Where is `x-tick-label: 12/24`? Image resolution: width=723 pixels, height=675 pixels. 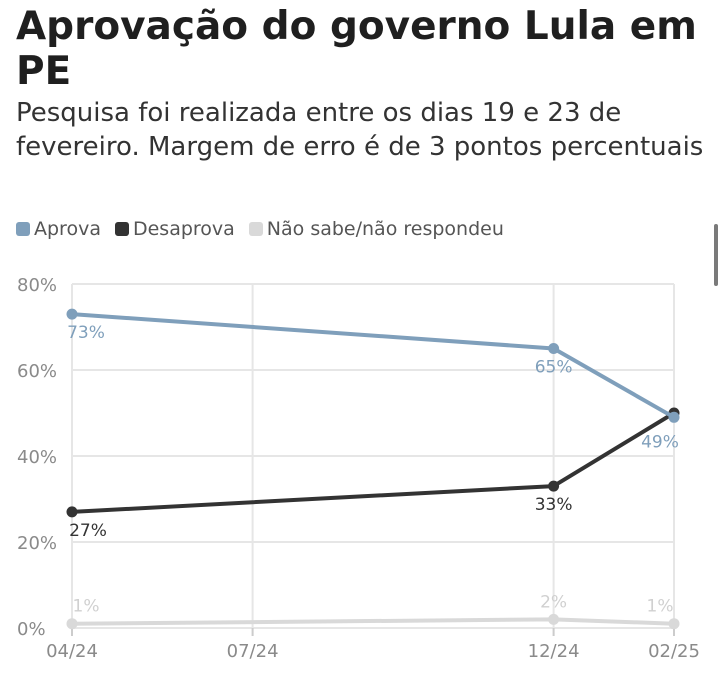 x-tick-label: 12/24 is located at coordinates (554, 651).